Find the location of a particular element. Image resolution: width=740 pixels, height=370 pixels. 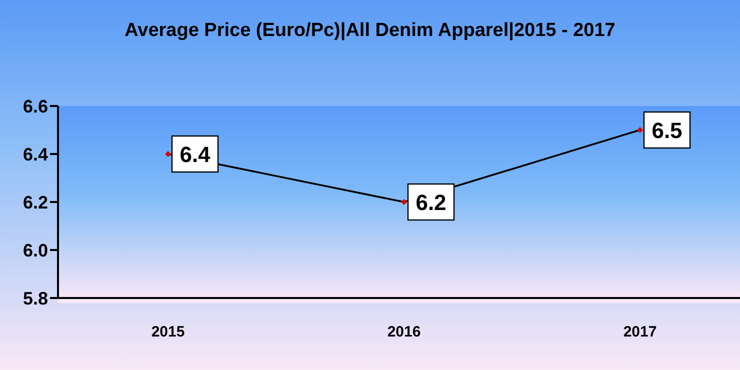

data-label: 6.4 is located at coordinates (196, 154).